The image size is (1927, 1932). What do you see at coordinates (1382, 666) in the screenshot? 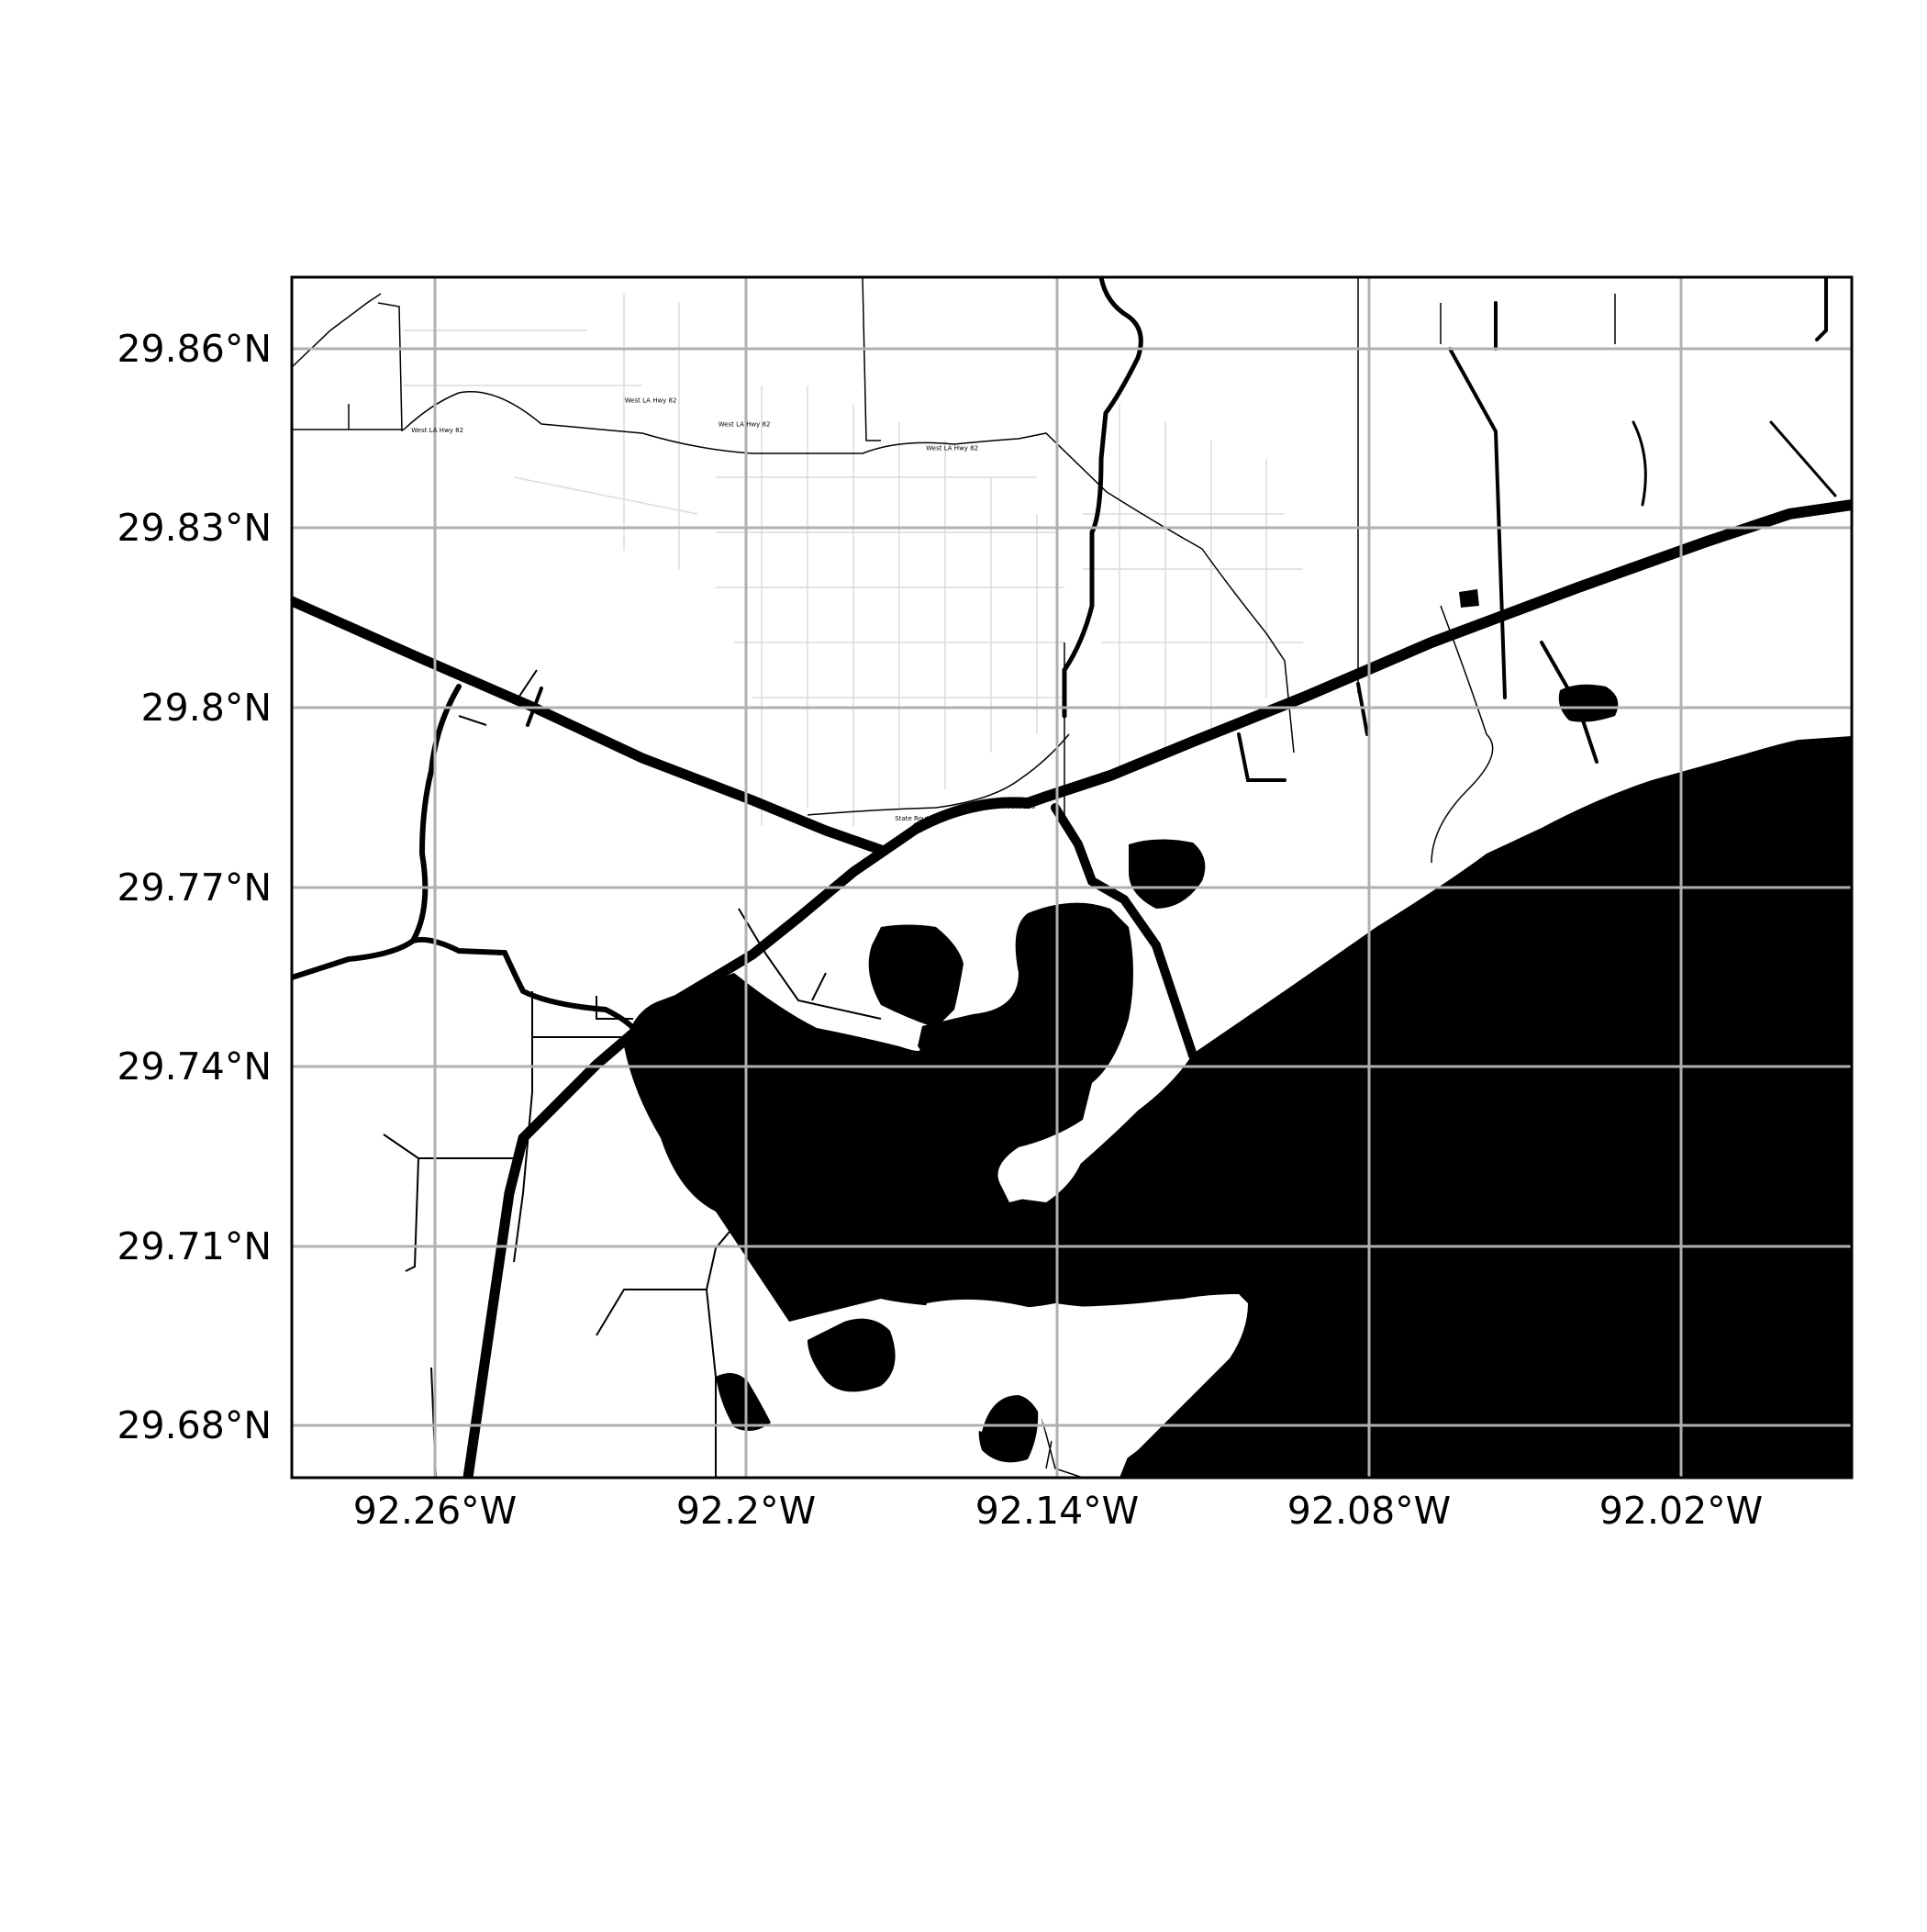
I see `canal-main` at bounding box center [1382, 666].